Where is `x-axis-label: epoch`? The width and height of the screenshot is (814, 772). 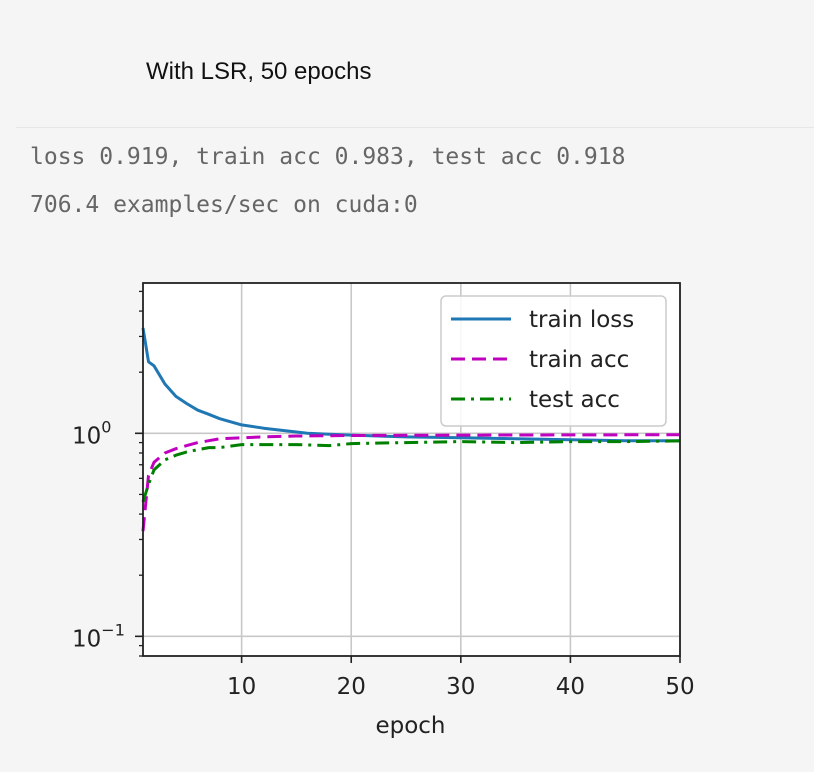
x-axis-label: epoch is located at coordinates (410, 726).